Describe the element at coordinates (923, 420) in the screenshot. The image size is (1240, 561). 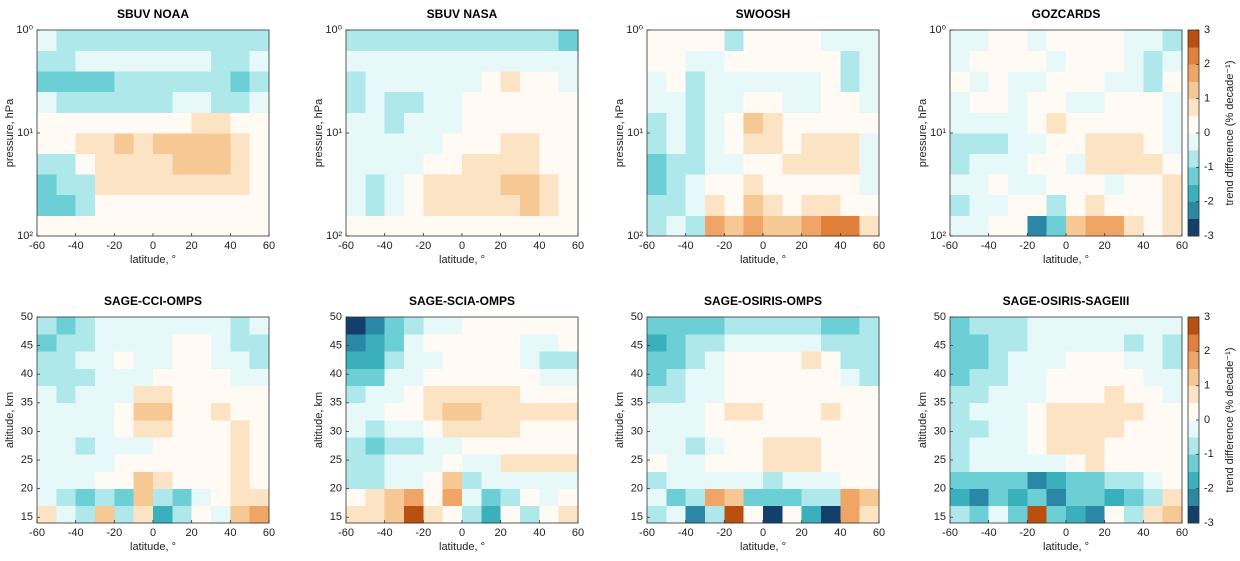
I see `y-axis-label: altitude, km` at that location.